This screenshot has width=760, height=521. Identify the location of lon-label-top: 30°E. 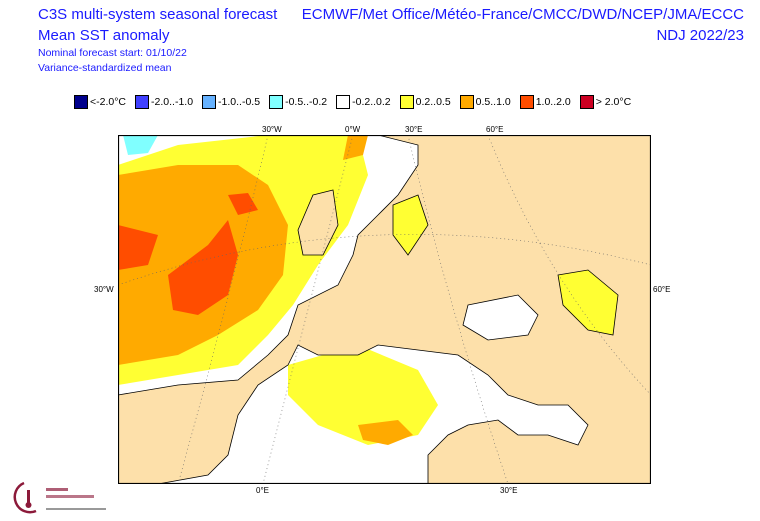
(414, 129).